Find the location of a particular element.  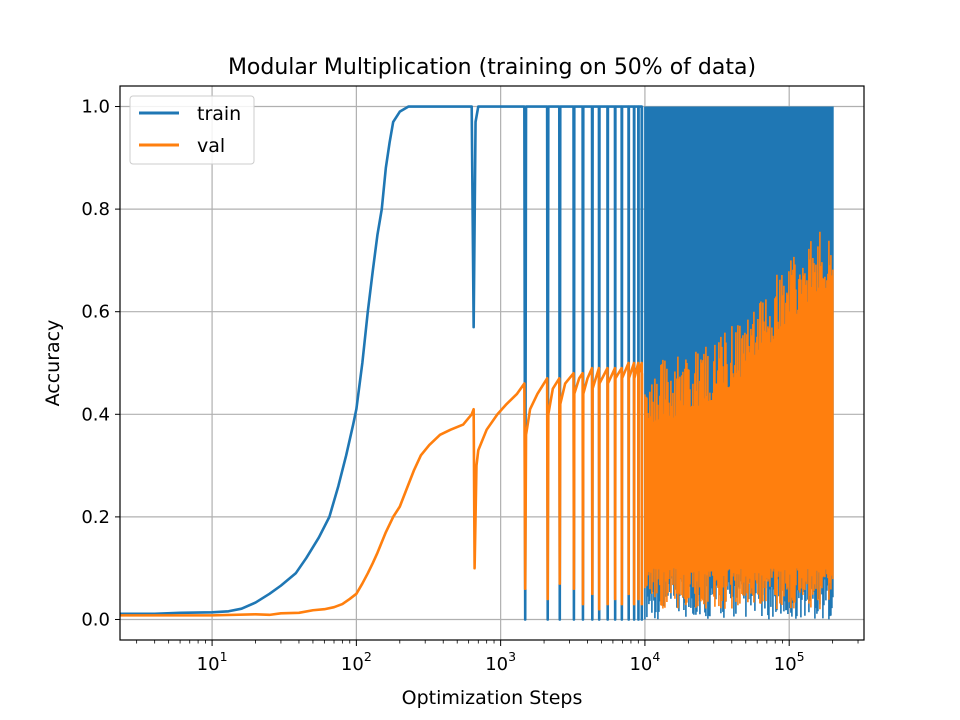

x-tick-label: 10⁵ is located at coordinates (789, 662).